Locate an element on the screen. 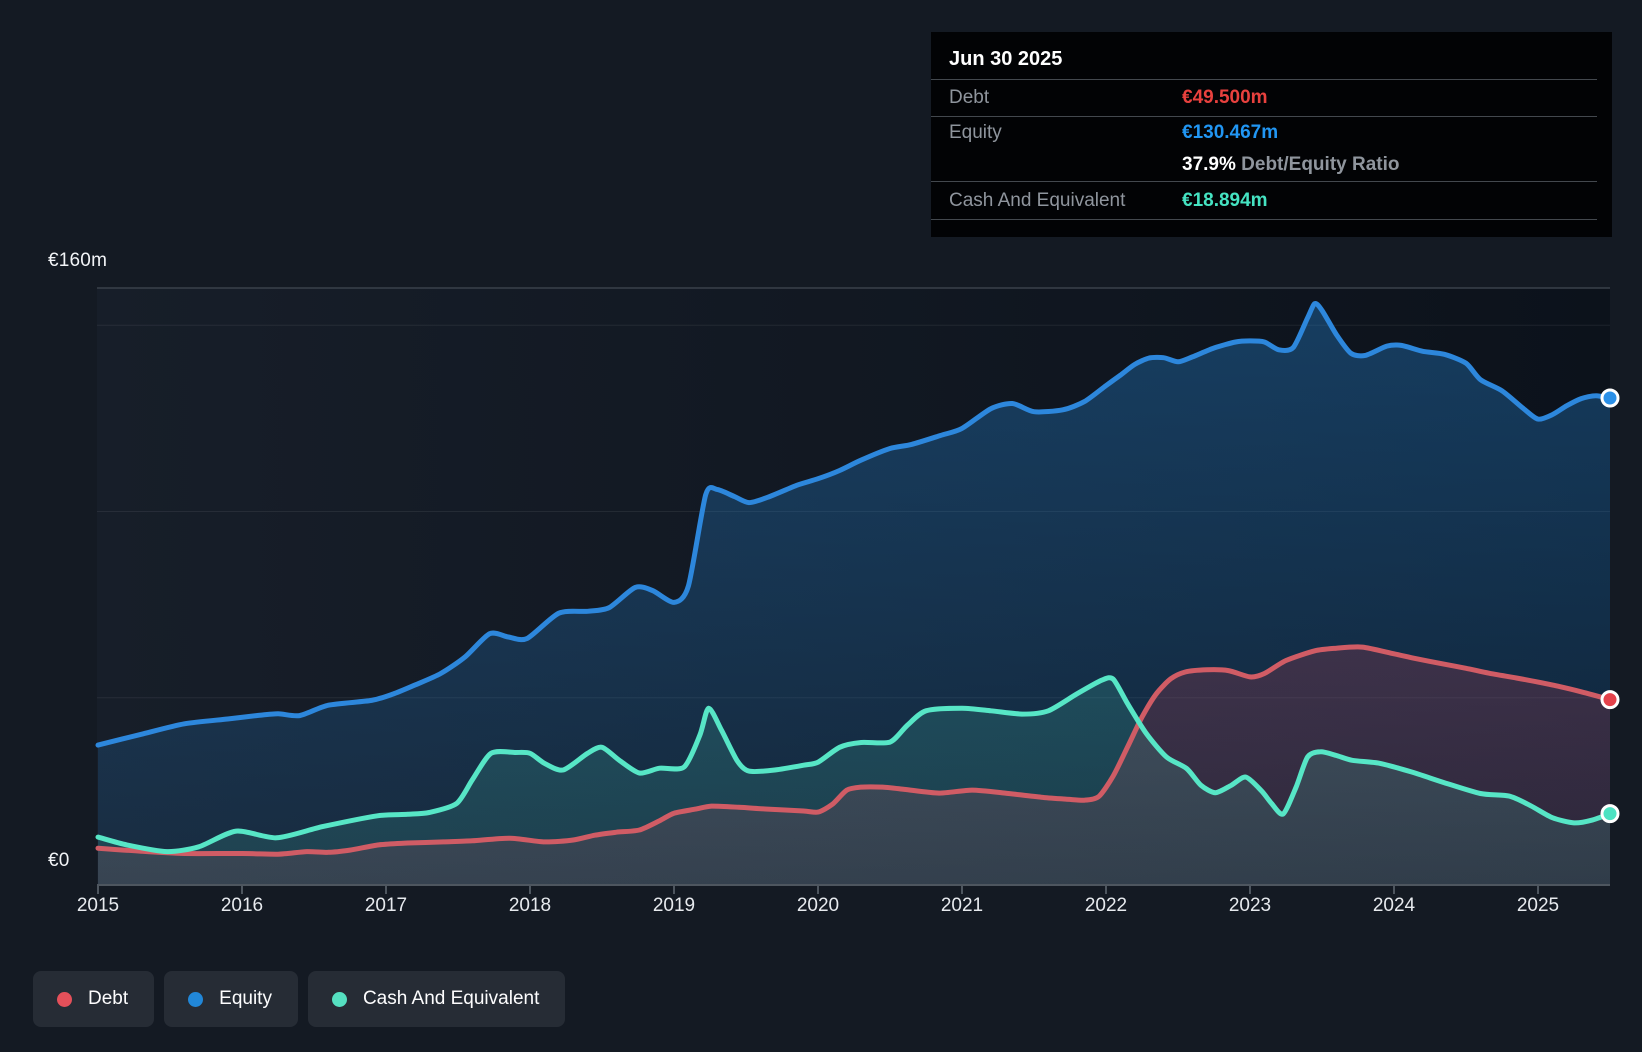 This screenshot has width=1642, height=1052. x-tick-label-2019: 2019 is located at coordinates (674, 905).